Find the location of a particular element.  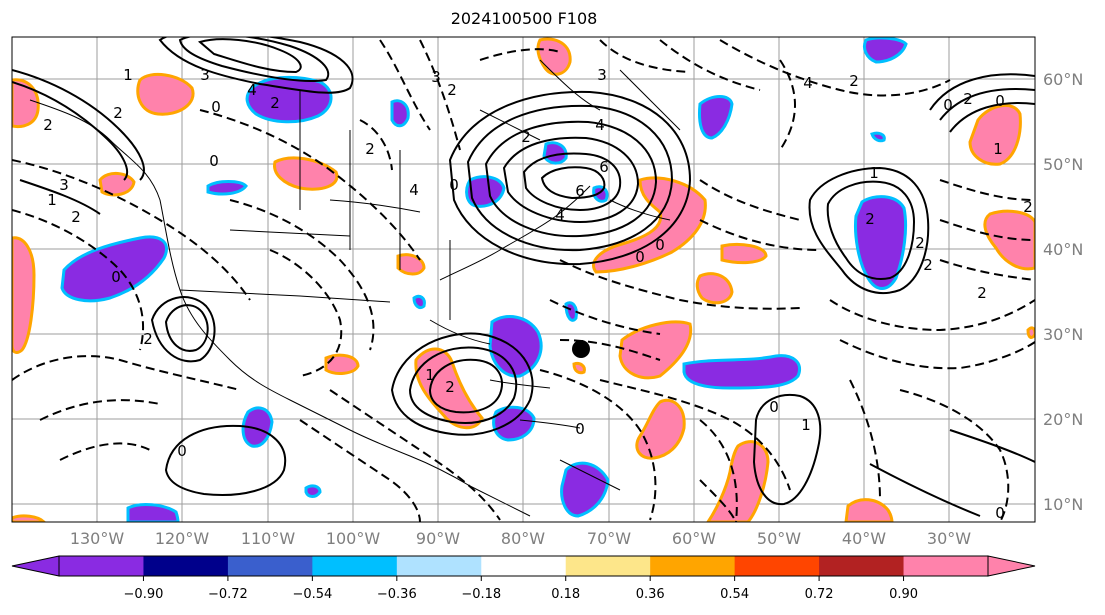

colorbar-tick-label: 0.90 is located at coordinates (903, 594).